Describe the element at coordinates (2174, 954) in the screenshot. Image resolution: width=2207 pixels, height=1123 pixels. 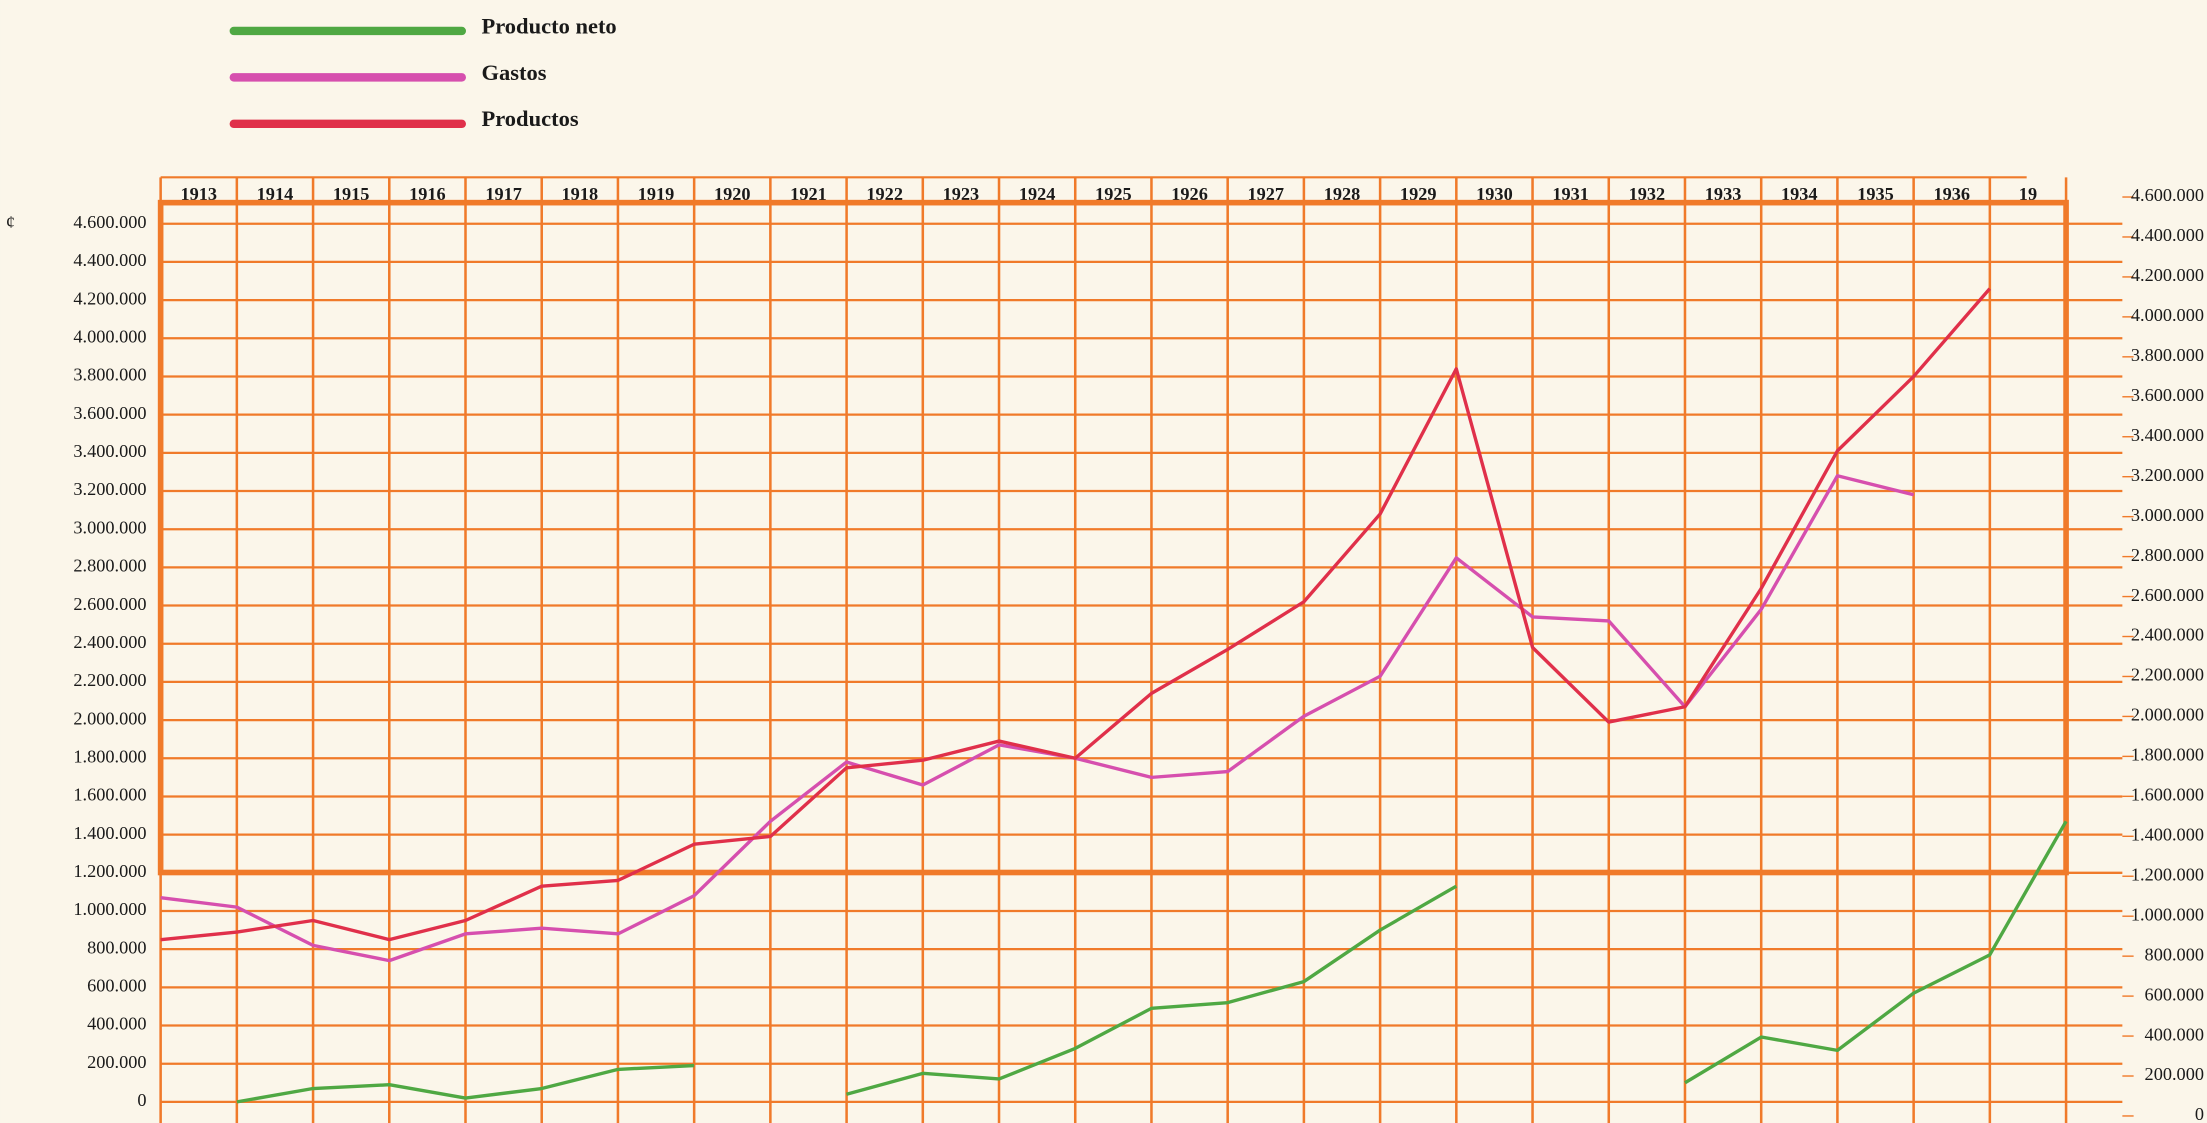
I see `y2-tick-label: 800.000` at that location.